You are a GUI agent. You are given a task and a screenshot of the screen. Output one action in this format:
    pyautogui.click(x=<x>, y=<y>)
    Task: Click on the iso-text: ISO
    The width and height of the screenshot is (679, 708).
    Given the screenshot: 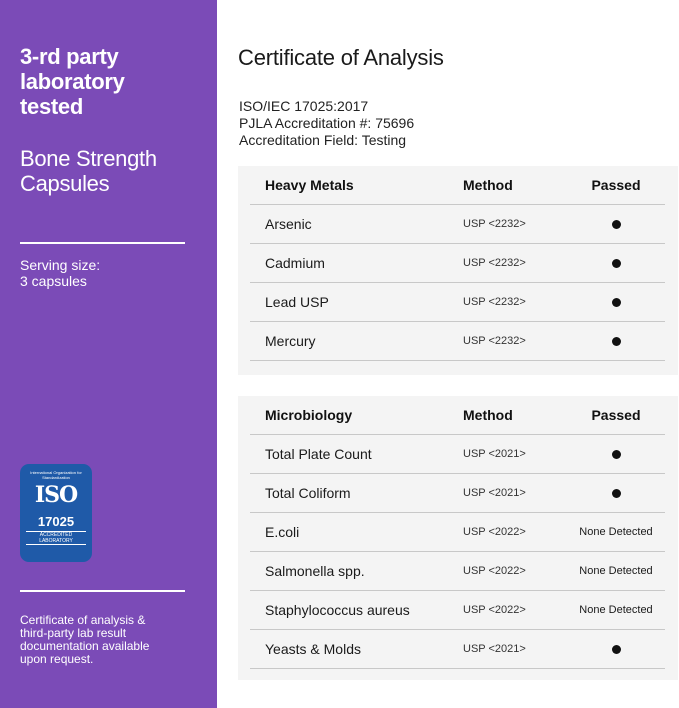 What is the action you would take?
    pyautogui.click(x=56, y=495)
    